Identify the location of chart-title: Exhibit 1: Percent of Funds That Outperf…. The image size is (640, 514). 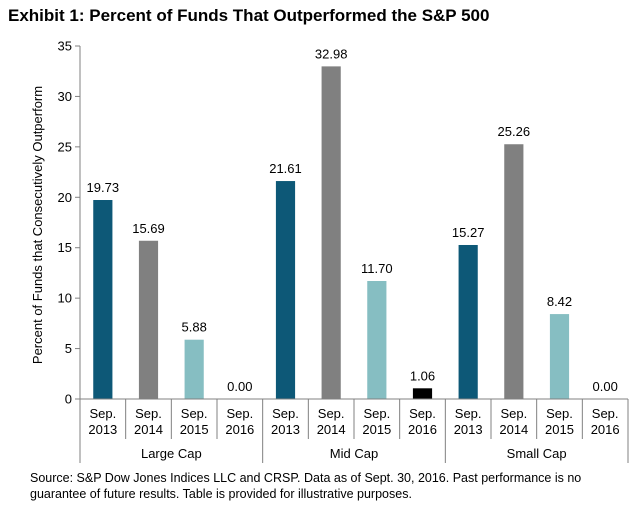
(249, 15).